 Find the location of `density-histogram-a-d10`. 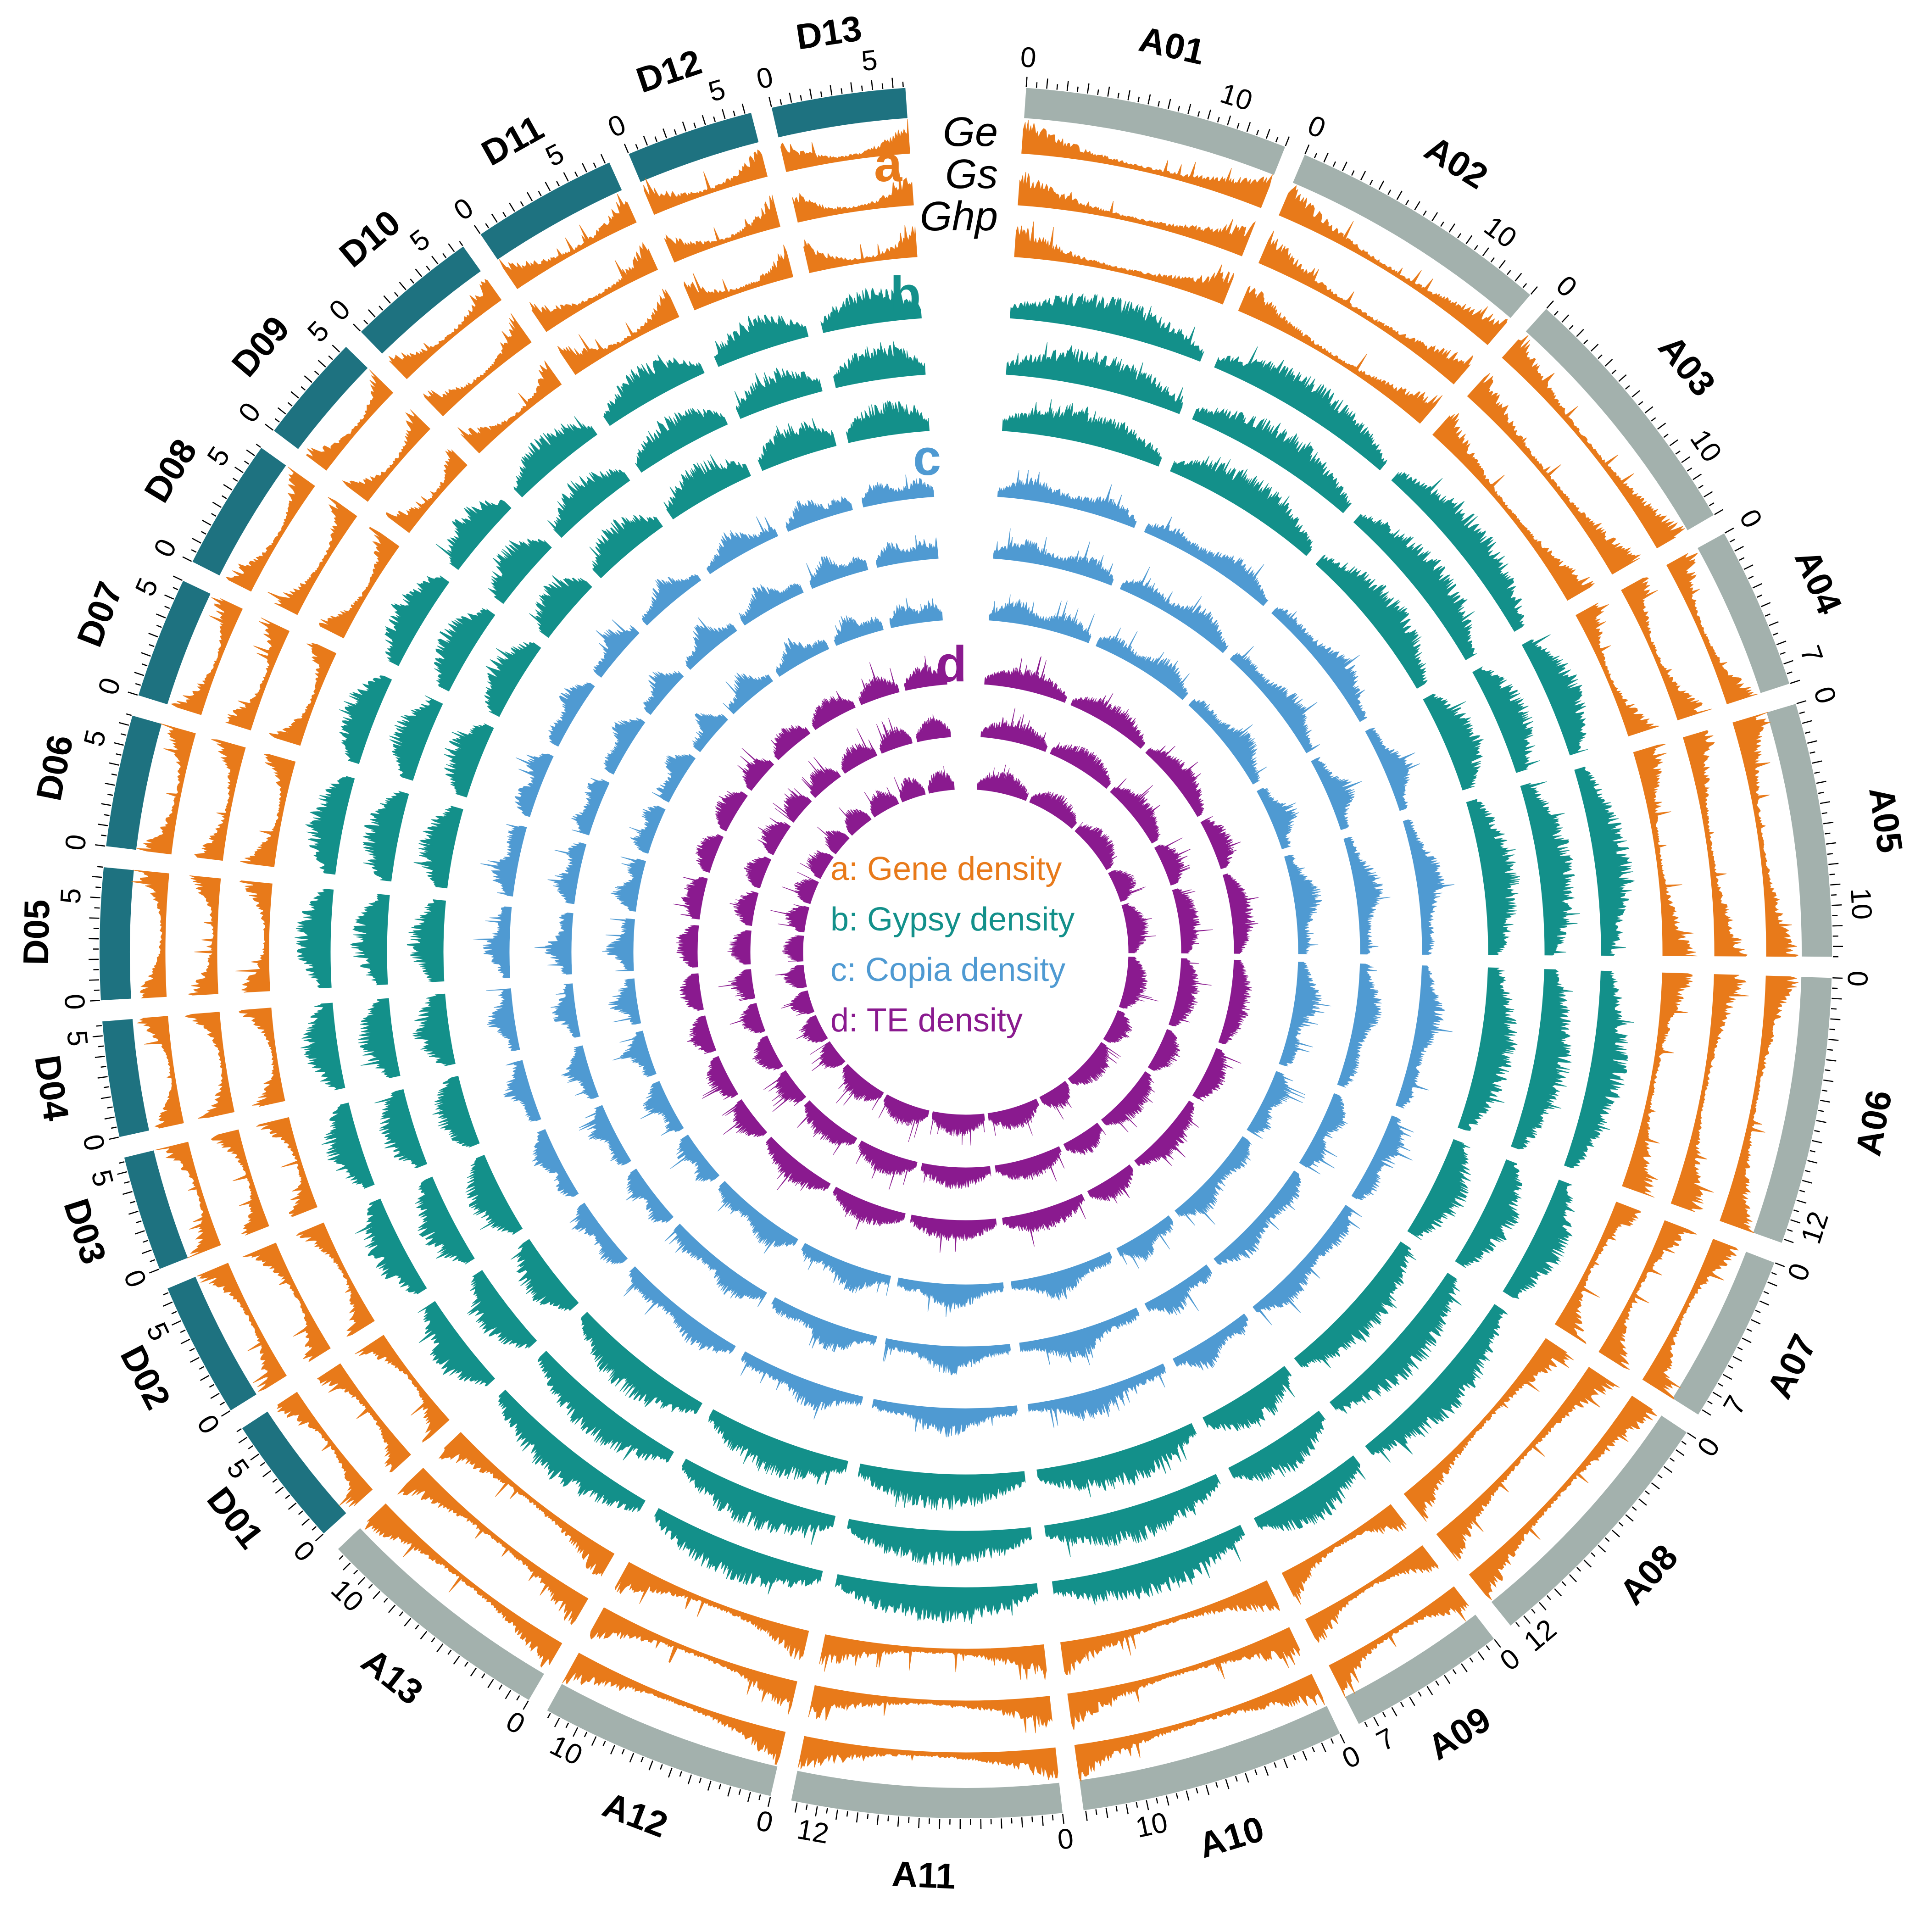

density-histogram-a-d10 is located at coordinates (509, 407).